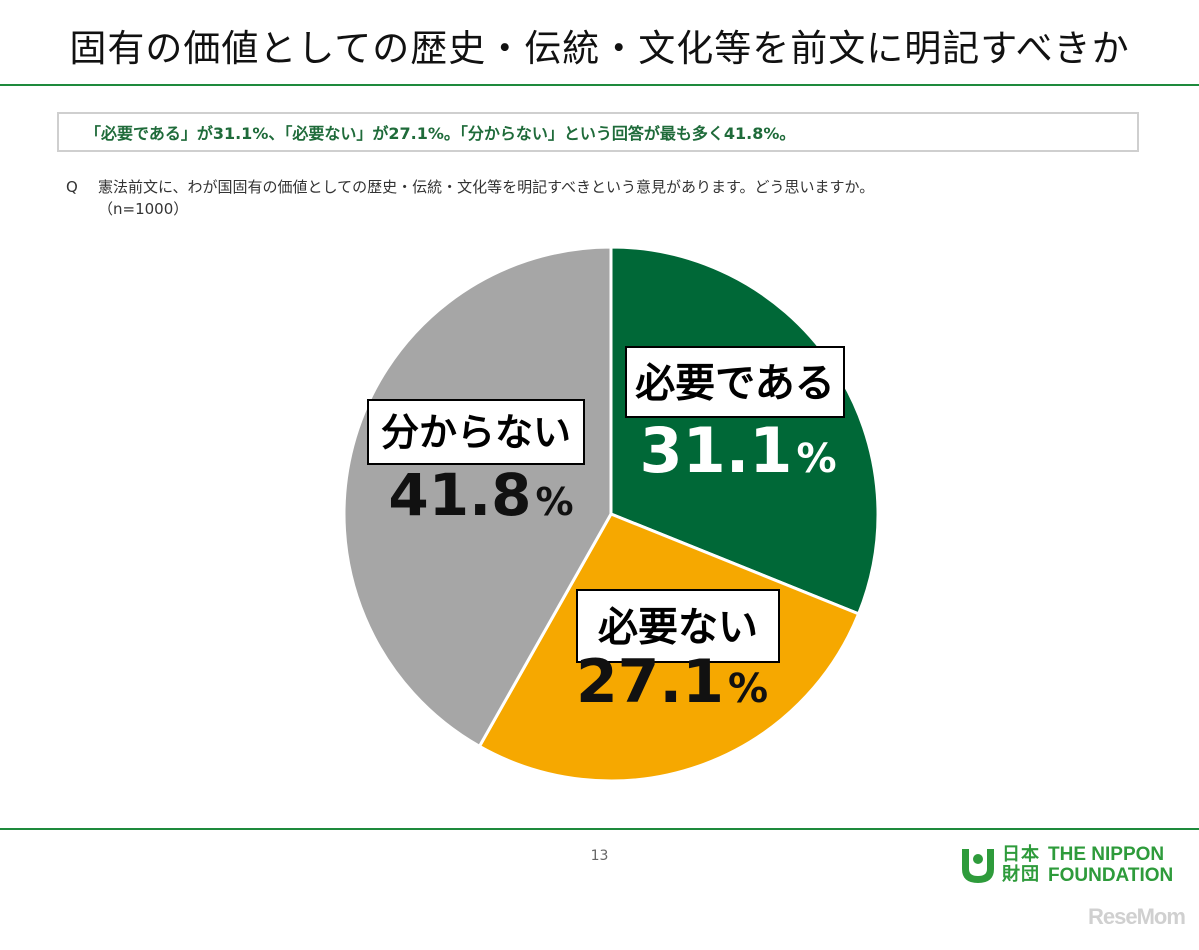  What do you see at coordinates (1111, 875) in the screenshot?
I see `logo-en-line2: FOUNDATION` at bounding box center [1111, 875].